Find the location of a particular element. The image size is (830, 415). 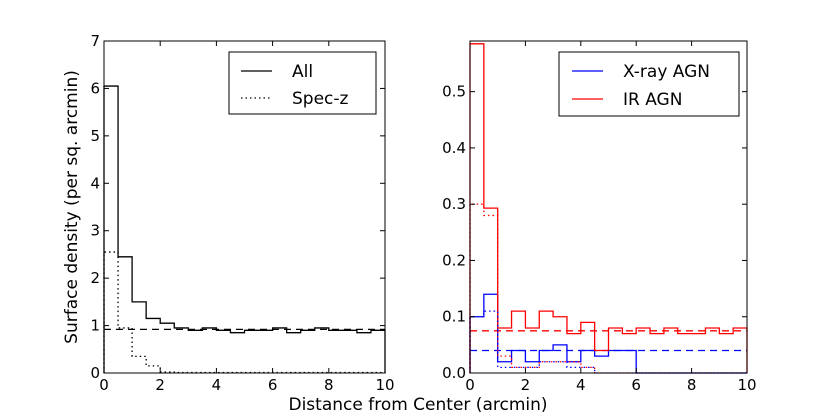

right-x-tick-label: 2 is located at coordinates (526, 385).